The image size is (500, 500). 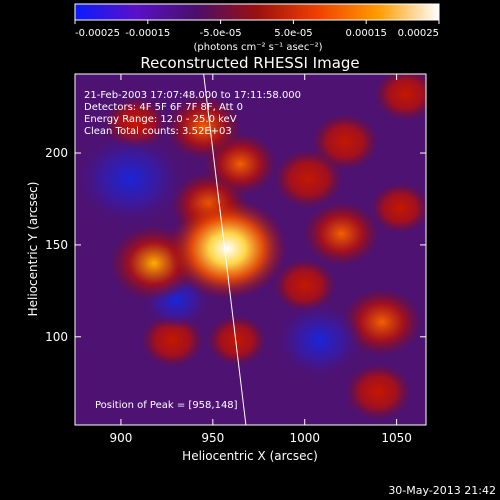 What do you see at coordinates (249, 63) in the screenshot?
I see `chart-title: Reconstructed RHESSI Image` at bounding box center [249, 63].